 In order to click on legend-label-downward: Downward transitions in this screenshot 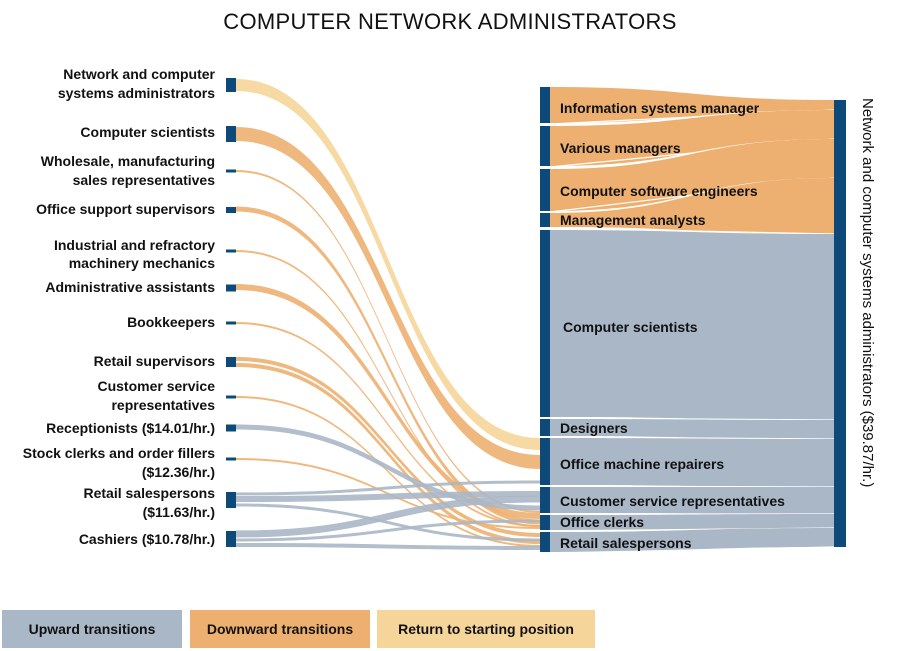, I will do `click(280, 629)`.